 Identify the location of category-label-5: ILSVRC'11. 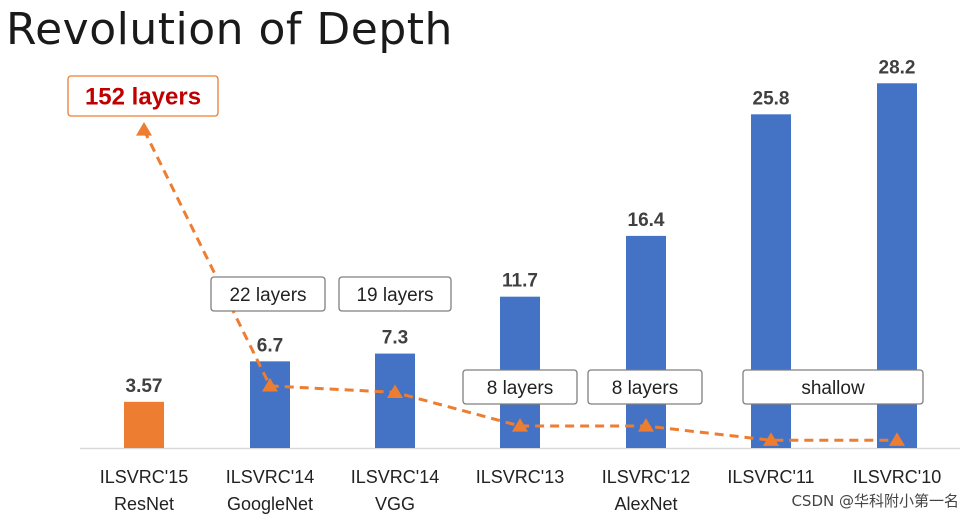
(770, 477).